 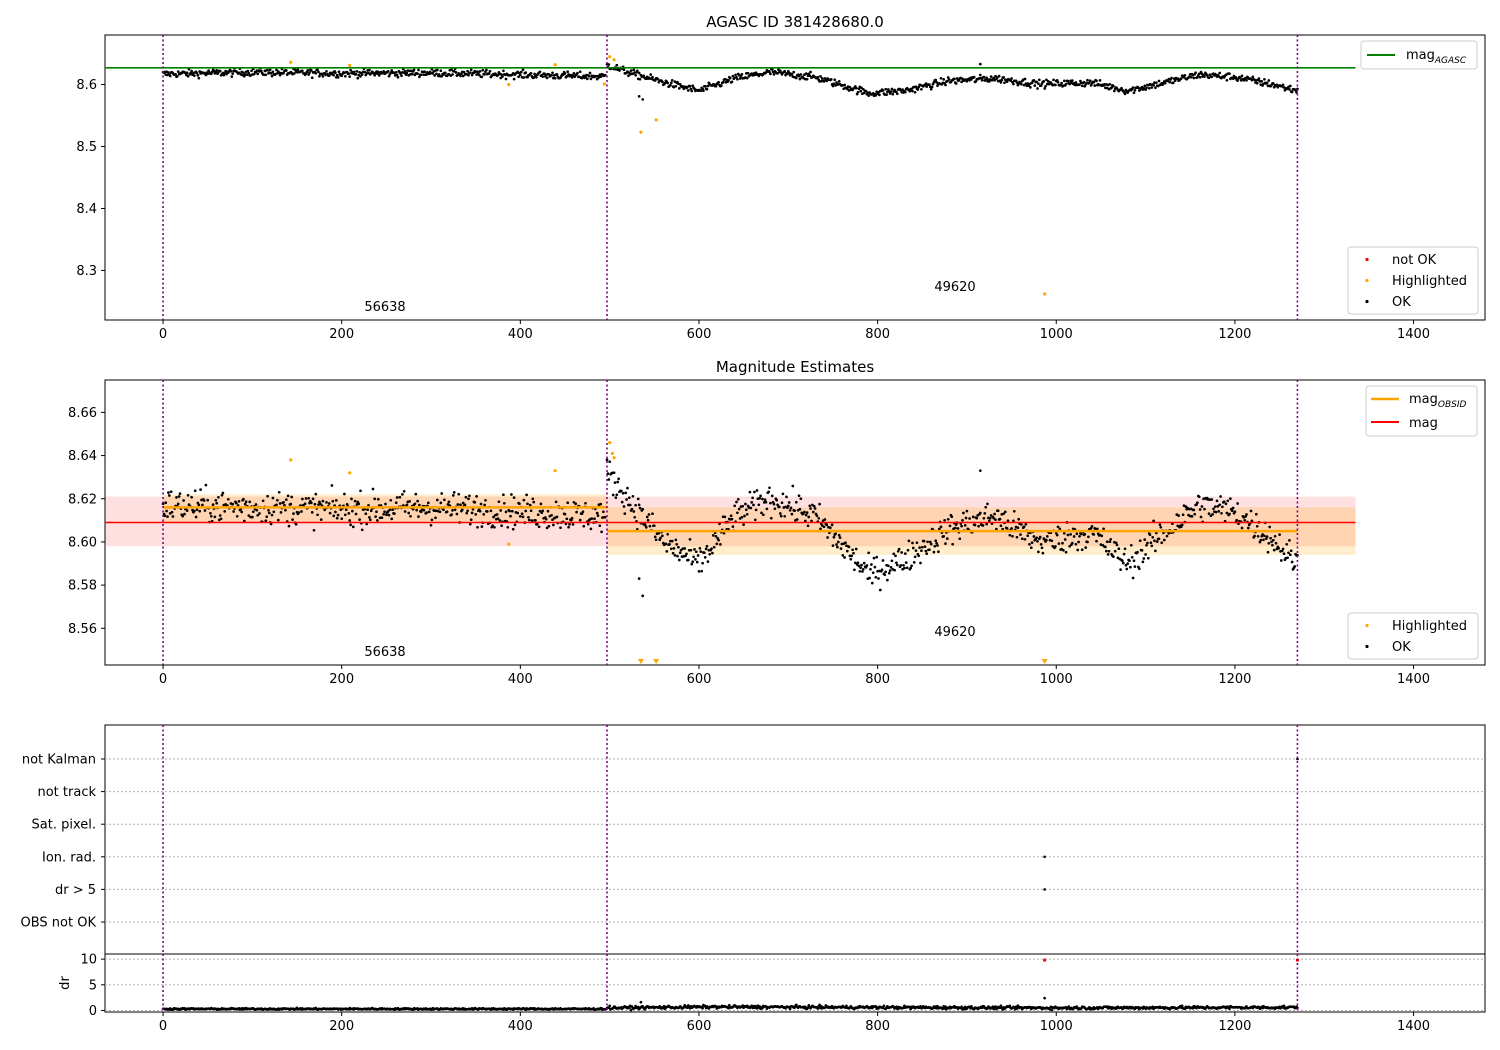 What do you see at coordinates (1056, 334) in the screenshot?
I see `agasc-xtick-label: 1000` at bounding box center [1056, 334].